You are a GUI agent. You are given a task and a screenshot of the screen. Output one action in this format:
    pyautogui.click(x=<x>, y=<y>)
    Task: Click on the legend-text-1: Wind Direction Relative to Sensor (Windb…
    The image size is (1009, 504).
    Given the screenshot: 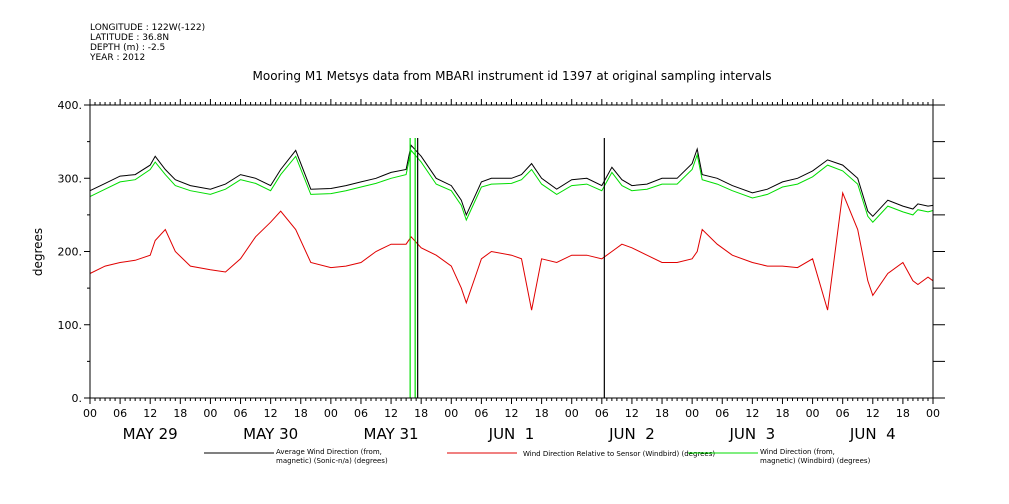 What is the action you would take?
    pyautogui.click(x=619, y=454)
    